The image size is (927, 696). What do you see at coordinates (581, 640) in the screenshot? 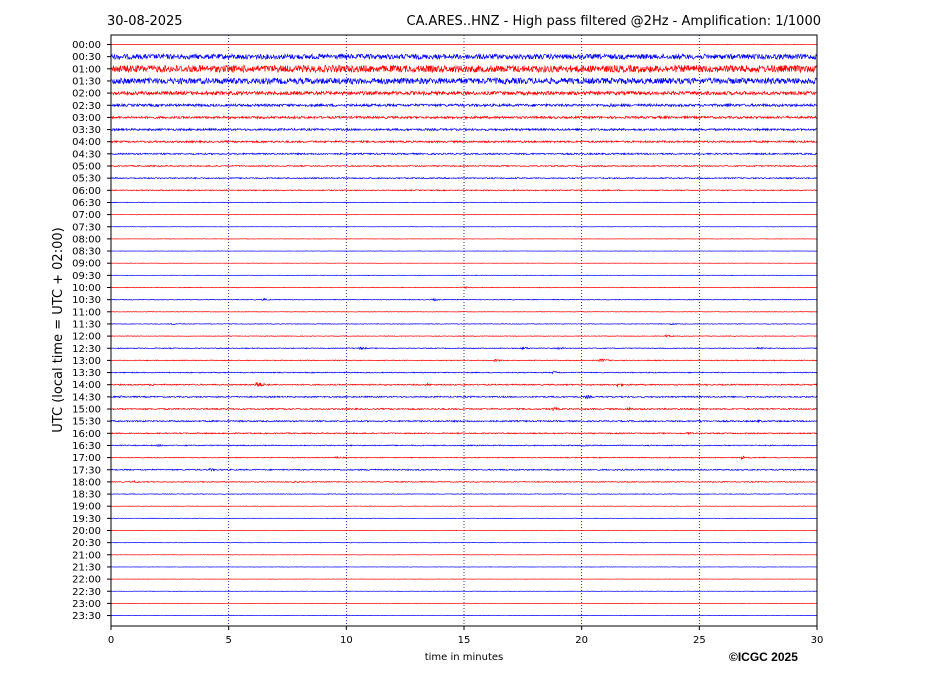
I see `x-tick-label: 20` at bounding box center [581, 640].